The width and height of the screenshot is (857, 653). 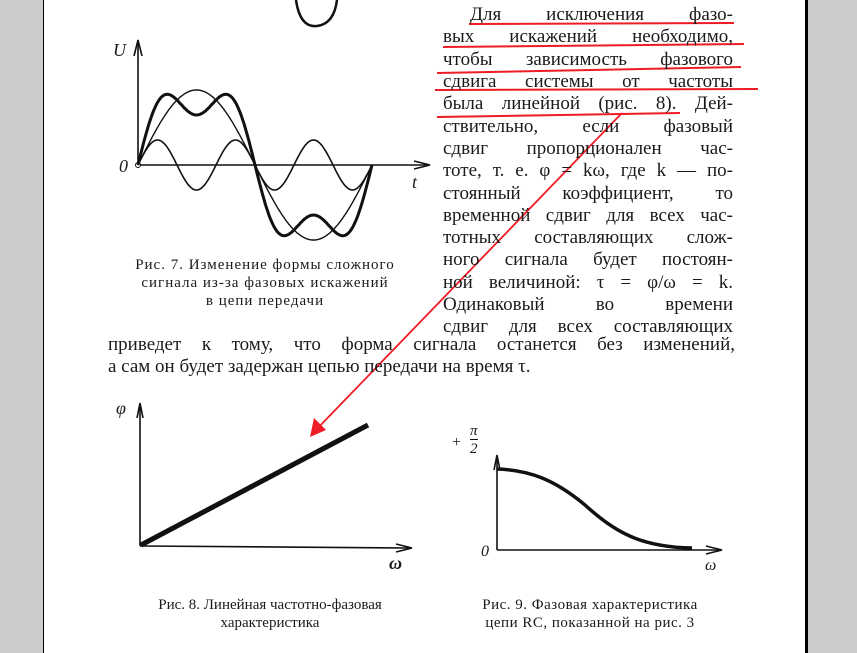 What do you see at coordinates (588, 148) in the screenshot?
I see `text-line: сдвиг пропорционален час-` at bounding box center [588, 148].